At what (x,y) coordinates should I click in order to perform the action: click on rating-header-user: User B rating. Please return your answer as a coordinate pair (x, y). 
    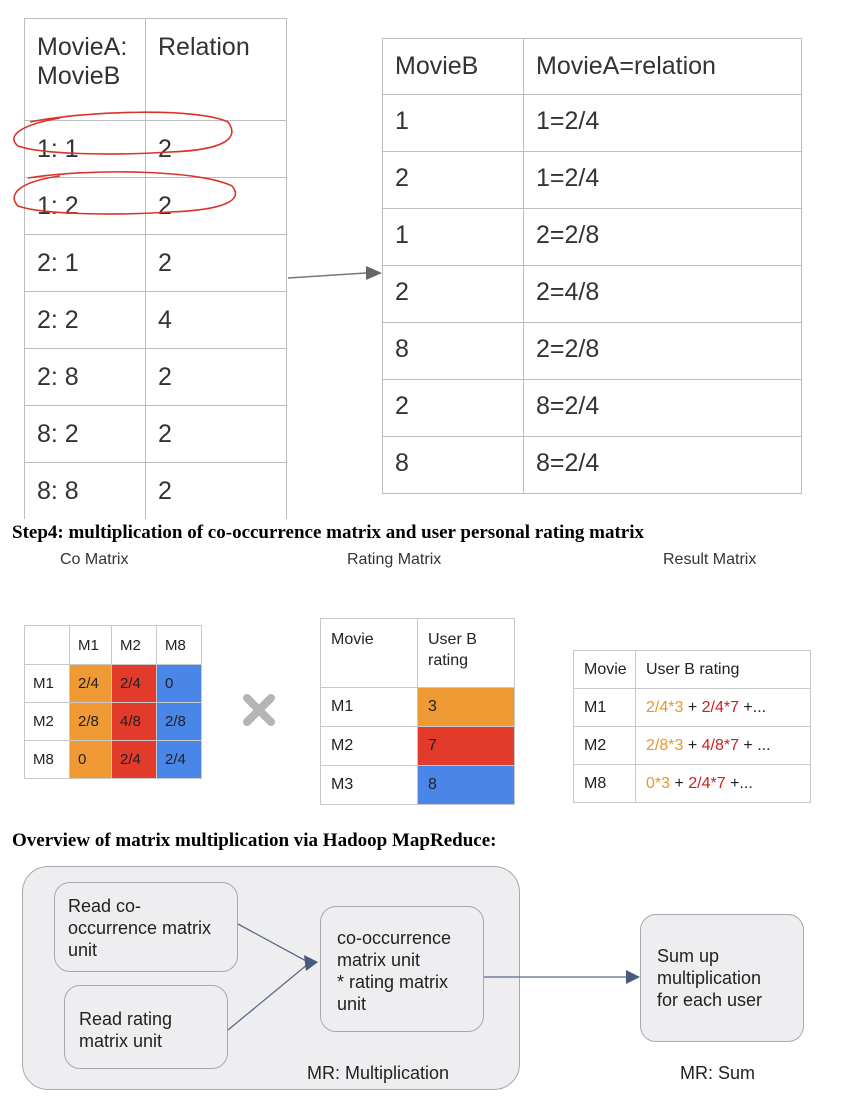
    Looking at the image, I should click on (466, 653).